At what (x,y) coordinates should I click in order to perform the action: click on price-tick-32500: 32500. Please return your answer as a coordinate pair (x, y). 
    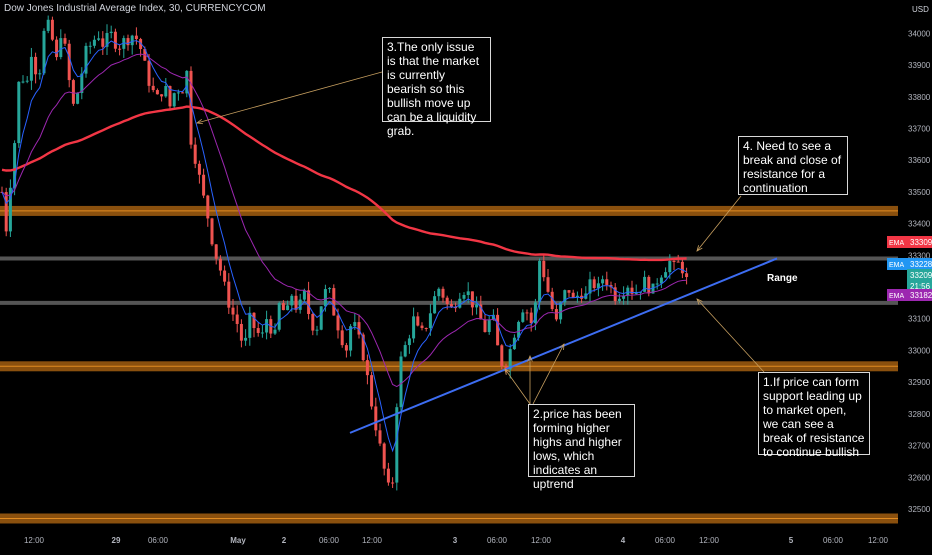
    Looking at the image, I should click on (919, 509).